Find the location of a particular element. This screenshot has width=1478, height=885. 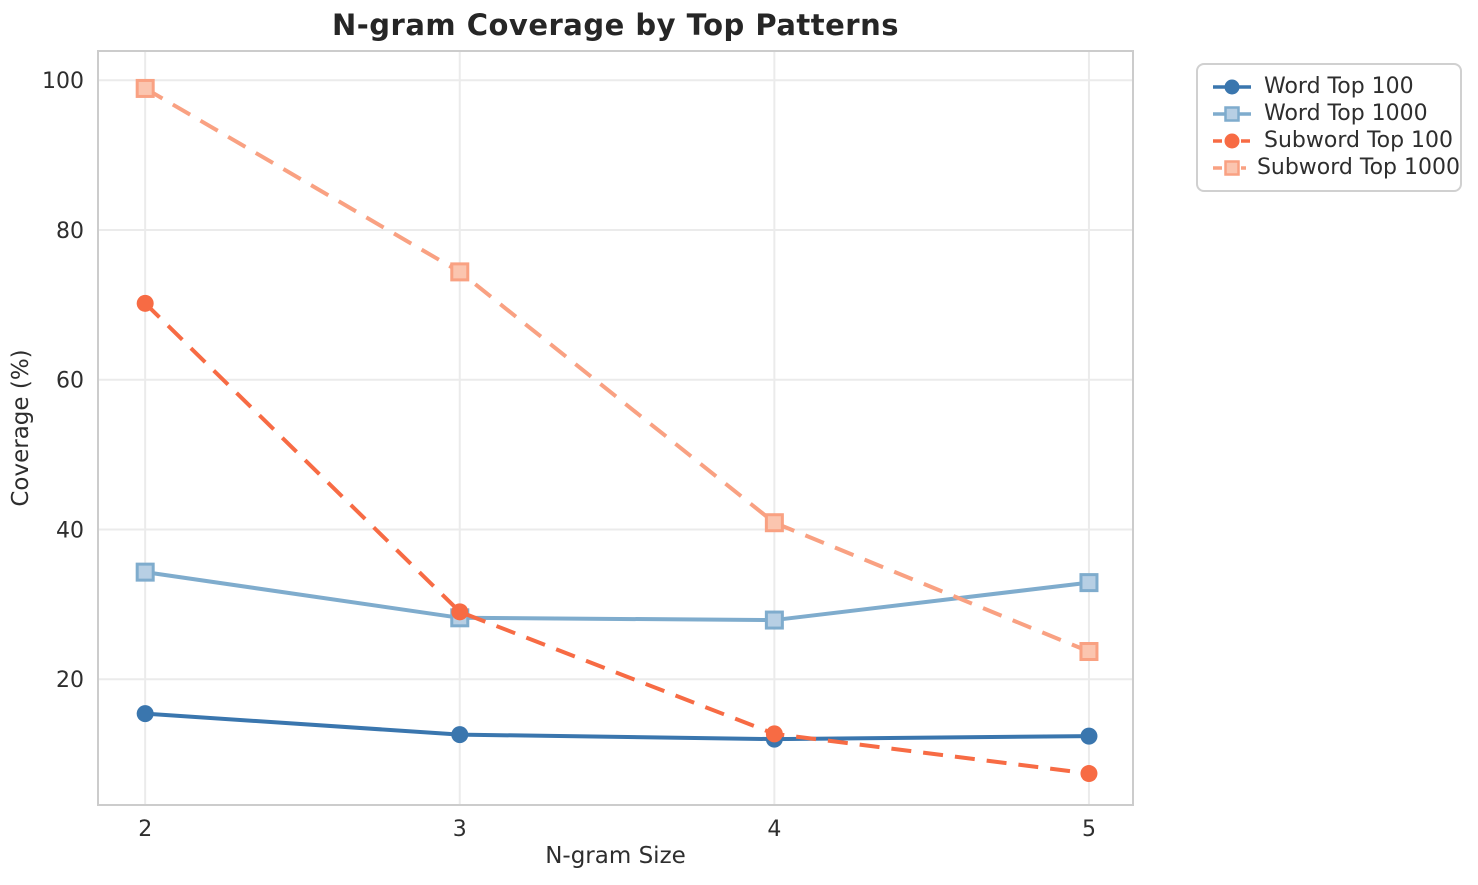

legend-item-word-top-100: Word Top 100 is located at coordinates (1335, 86).